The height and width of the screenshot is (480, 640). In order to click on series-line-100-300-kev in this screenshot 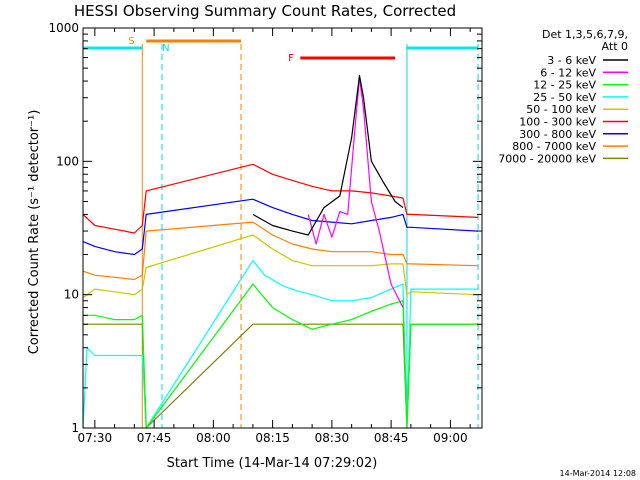, I will do `click(280, 198)`.